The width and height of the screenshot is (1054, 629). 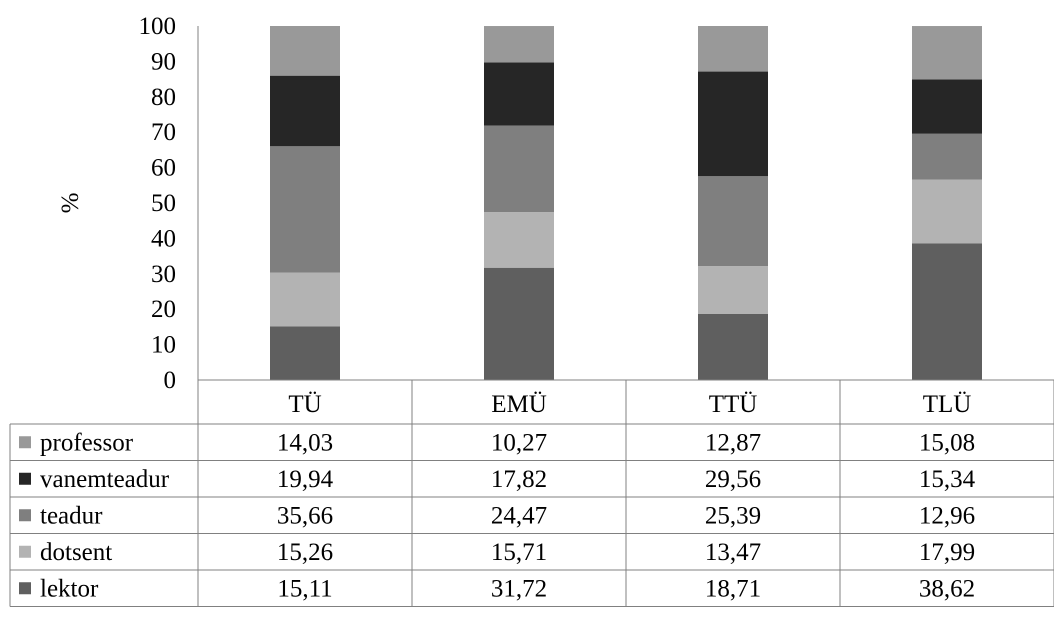 What do you see at coordinates (87, 442) in the screenshot?
I see `legend-label-professor: professor` at bounding box center [87, 442].